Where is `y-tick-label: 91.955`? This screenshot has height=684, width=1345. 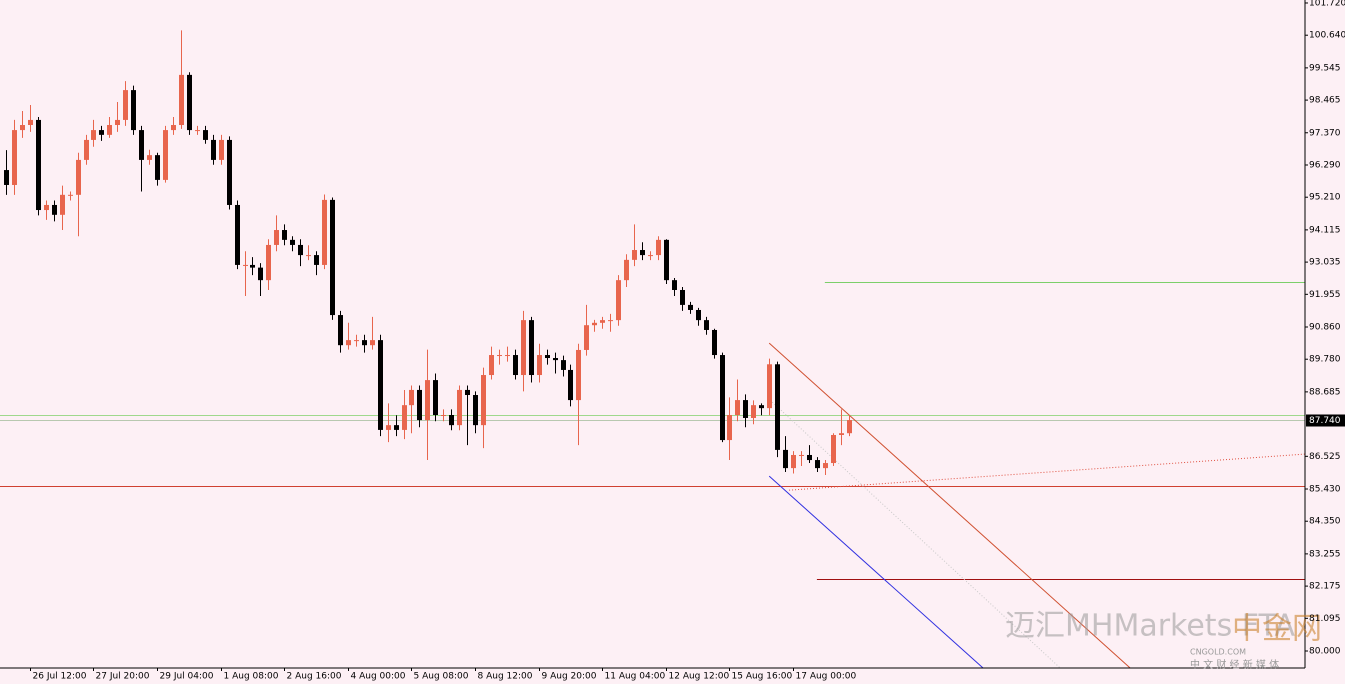 y-tick-label: 91.955 is located at coordinates (1325, 295).